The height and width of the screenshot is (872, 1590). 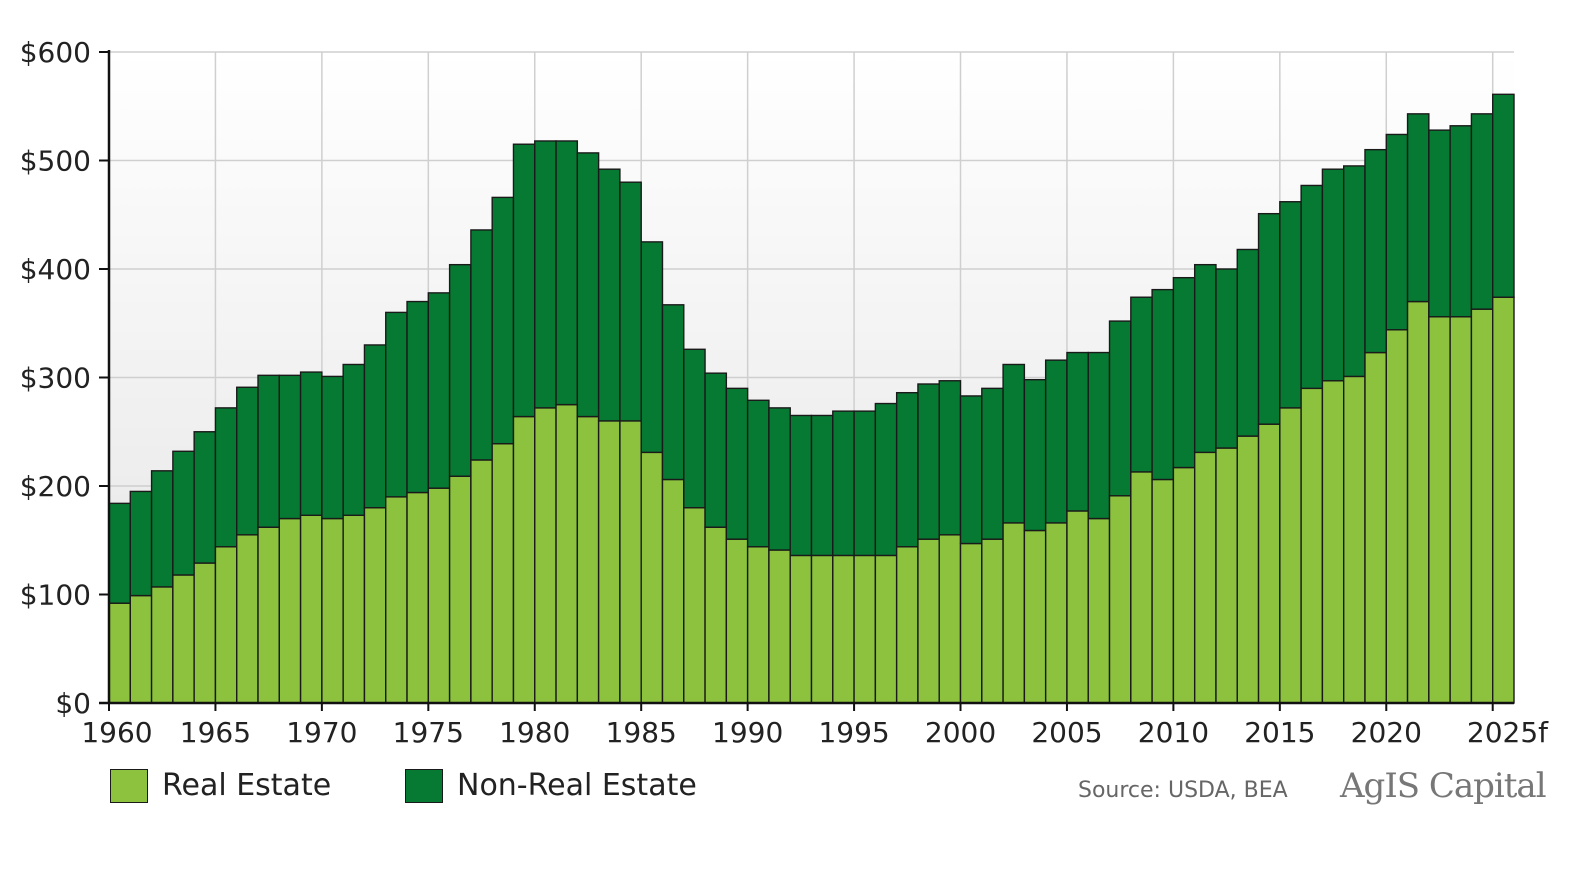 I want to click on x-tick-label: 2015, so click(x=1279, y=732).